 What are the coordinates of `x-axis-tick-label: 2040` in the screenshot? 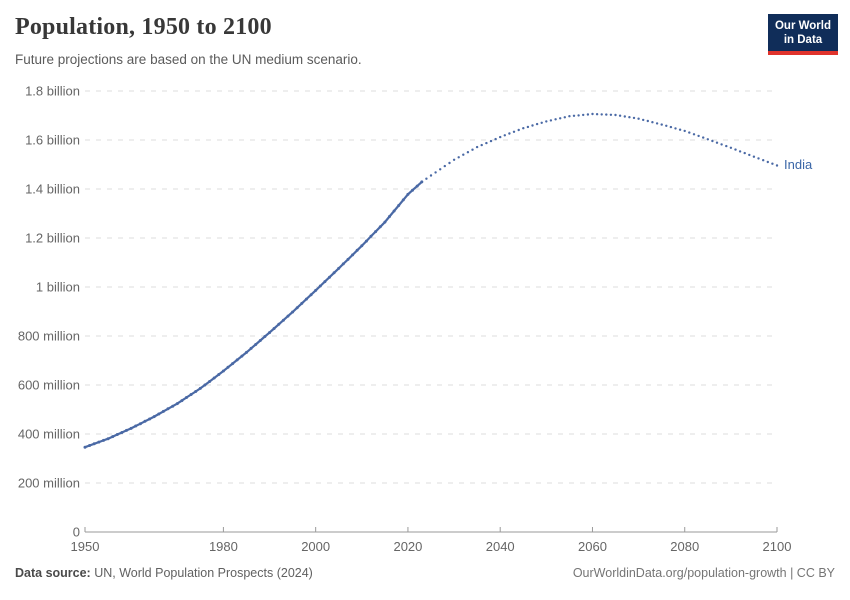 It's located at (500, 546).